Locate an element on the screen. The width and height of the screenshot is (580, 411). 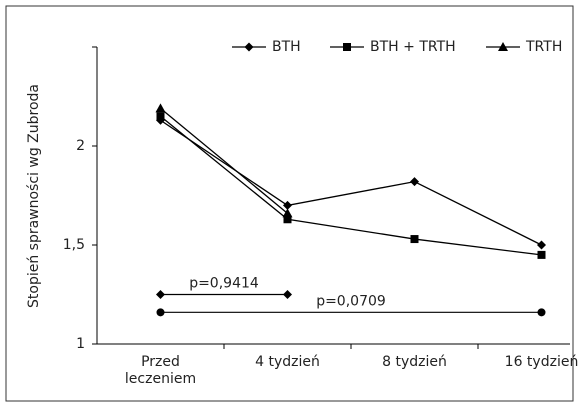
annotation-label: p=0,9414 is located at coordinates (224, 284).